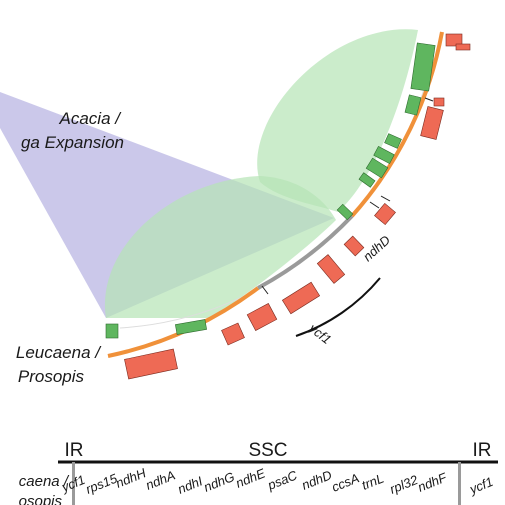 The image size is (505, 505). Describe the element at coordinates (161, 479) in the screenshot. I see `gene-label-ndha: ndhA` at that location.